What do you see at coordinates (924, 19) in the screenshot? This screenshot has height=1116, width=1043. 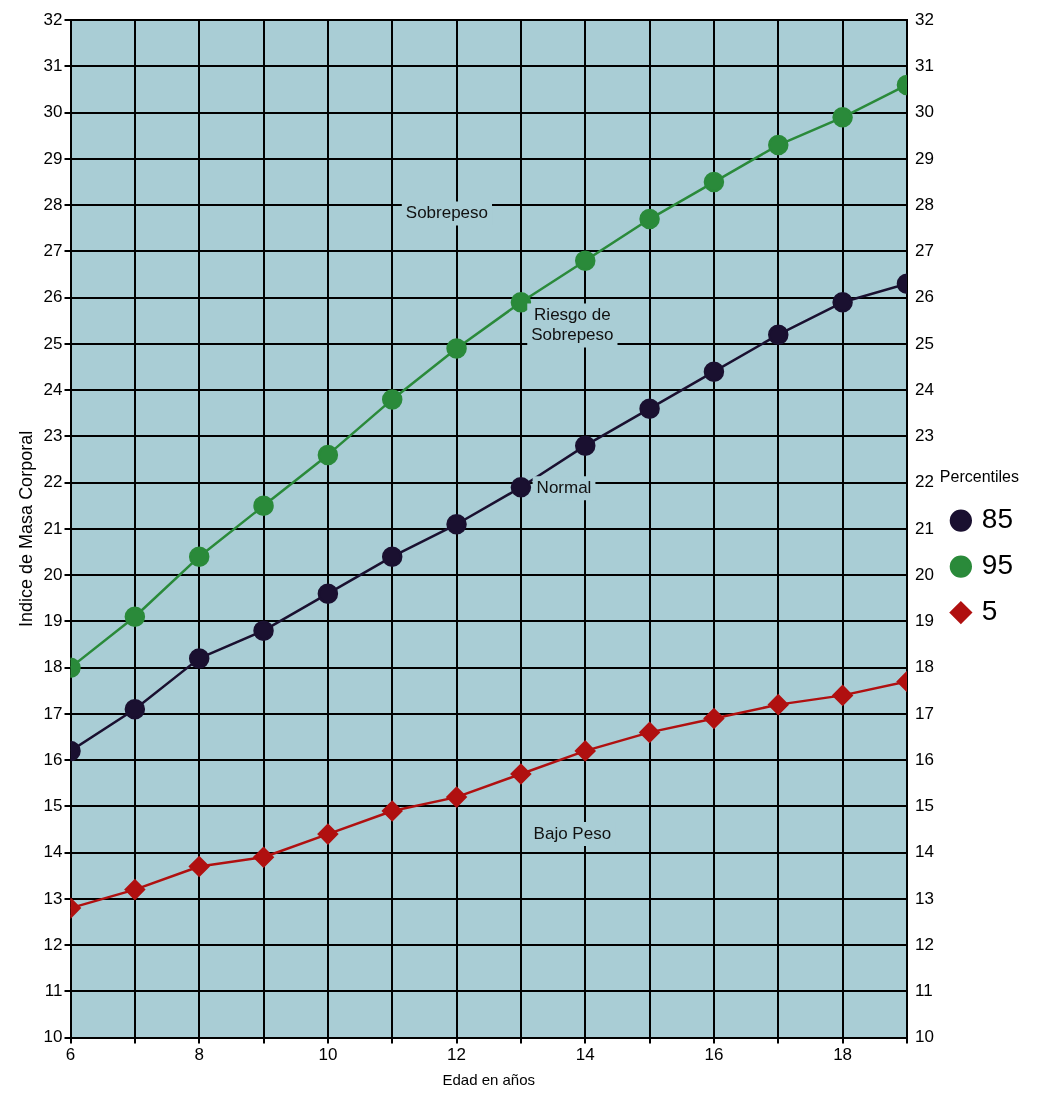 I see `y2-tick-label: 32` at bounding box center [924, 19].